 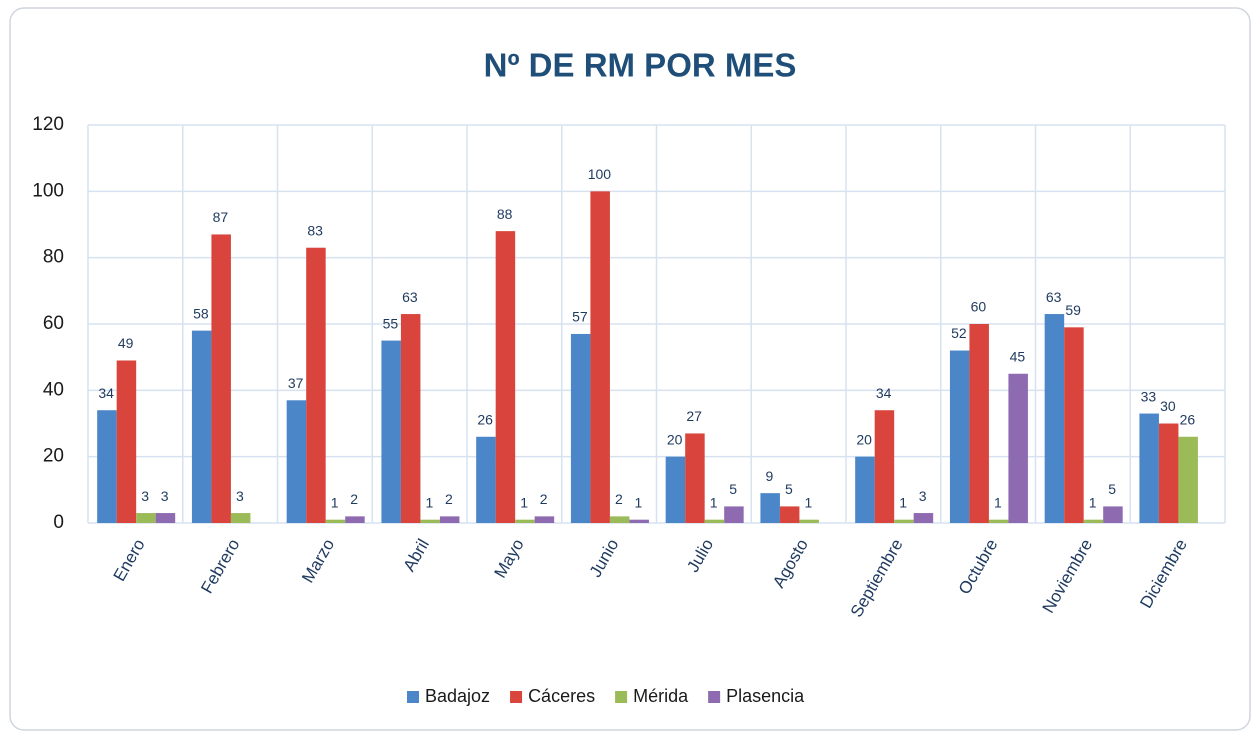 I want to click on y-tick-label: 60, so click(x=53, y=323).